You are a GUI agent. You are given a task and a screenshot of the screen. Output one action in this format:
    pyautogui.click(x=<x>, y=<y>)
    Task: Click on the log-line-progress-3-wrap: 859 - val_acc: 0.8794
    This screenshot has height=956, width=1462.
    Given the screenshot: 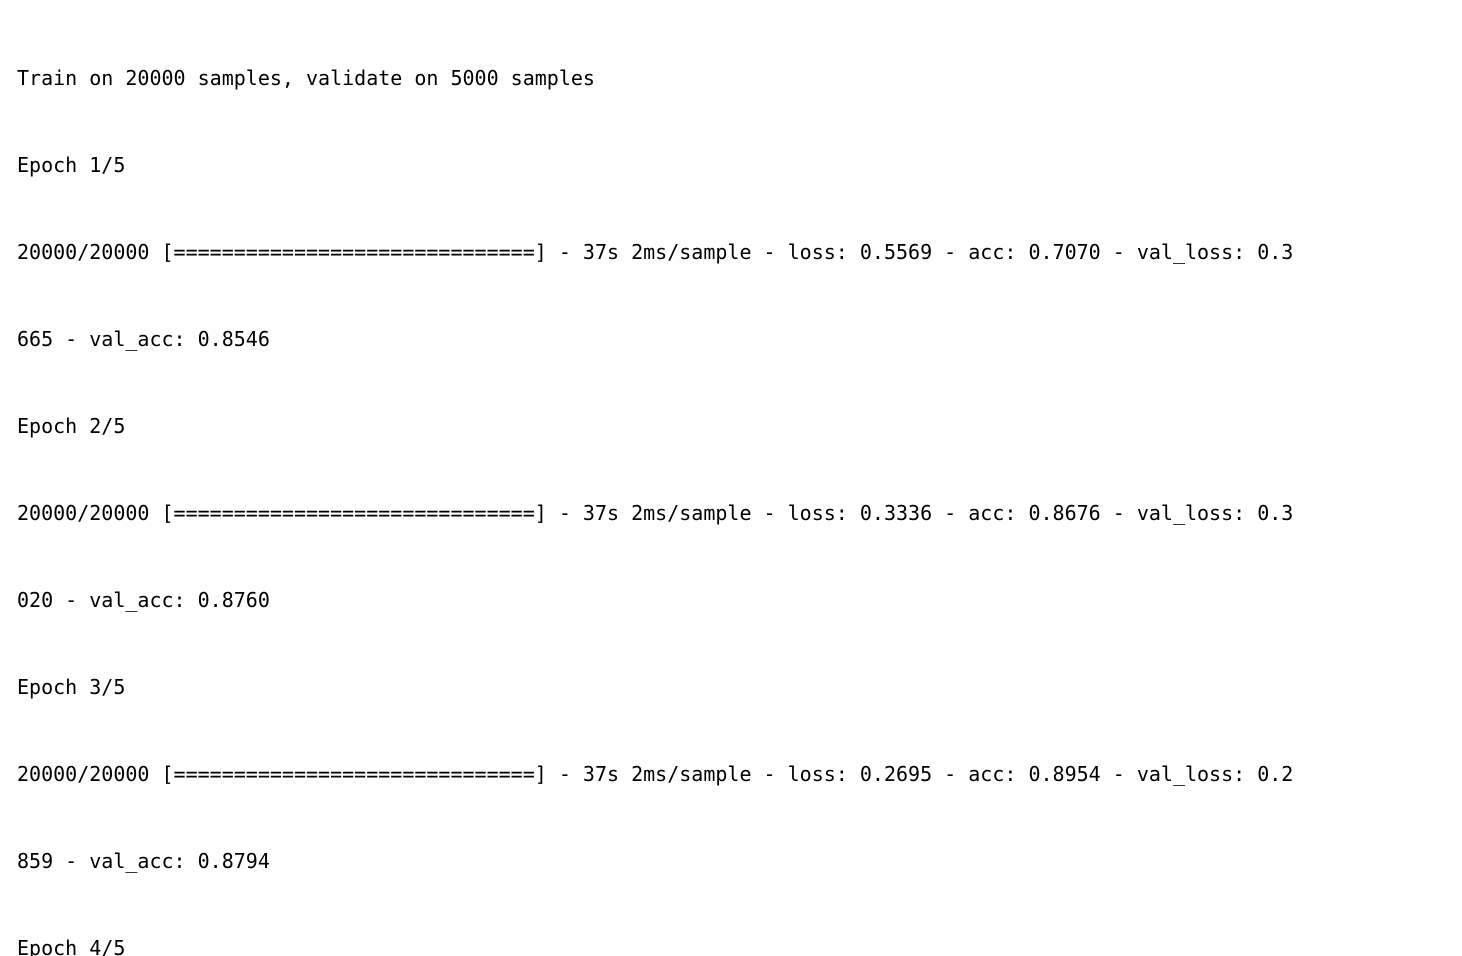 What is the action you would take?
    pyautogui.click(x=143, y=861)
    